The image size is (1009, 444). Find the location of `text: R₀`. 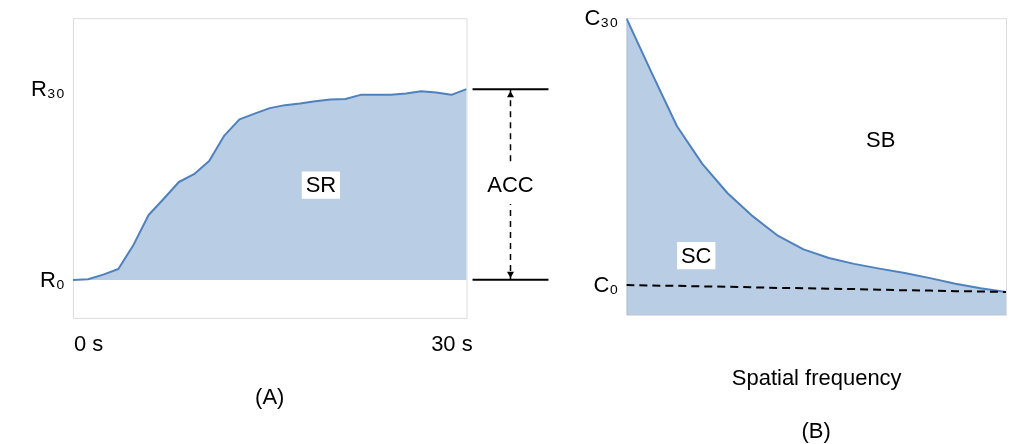

text: R₀ is located at coordinates (52, 279).